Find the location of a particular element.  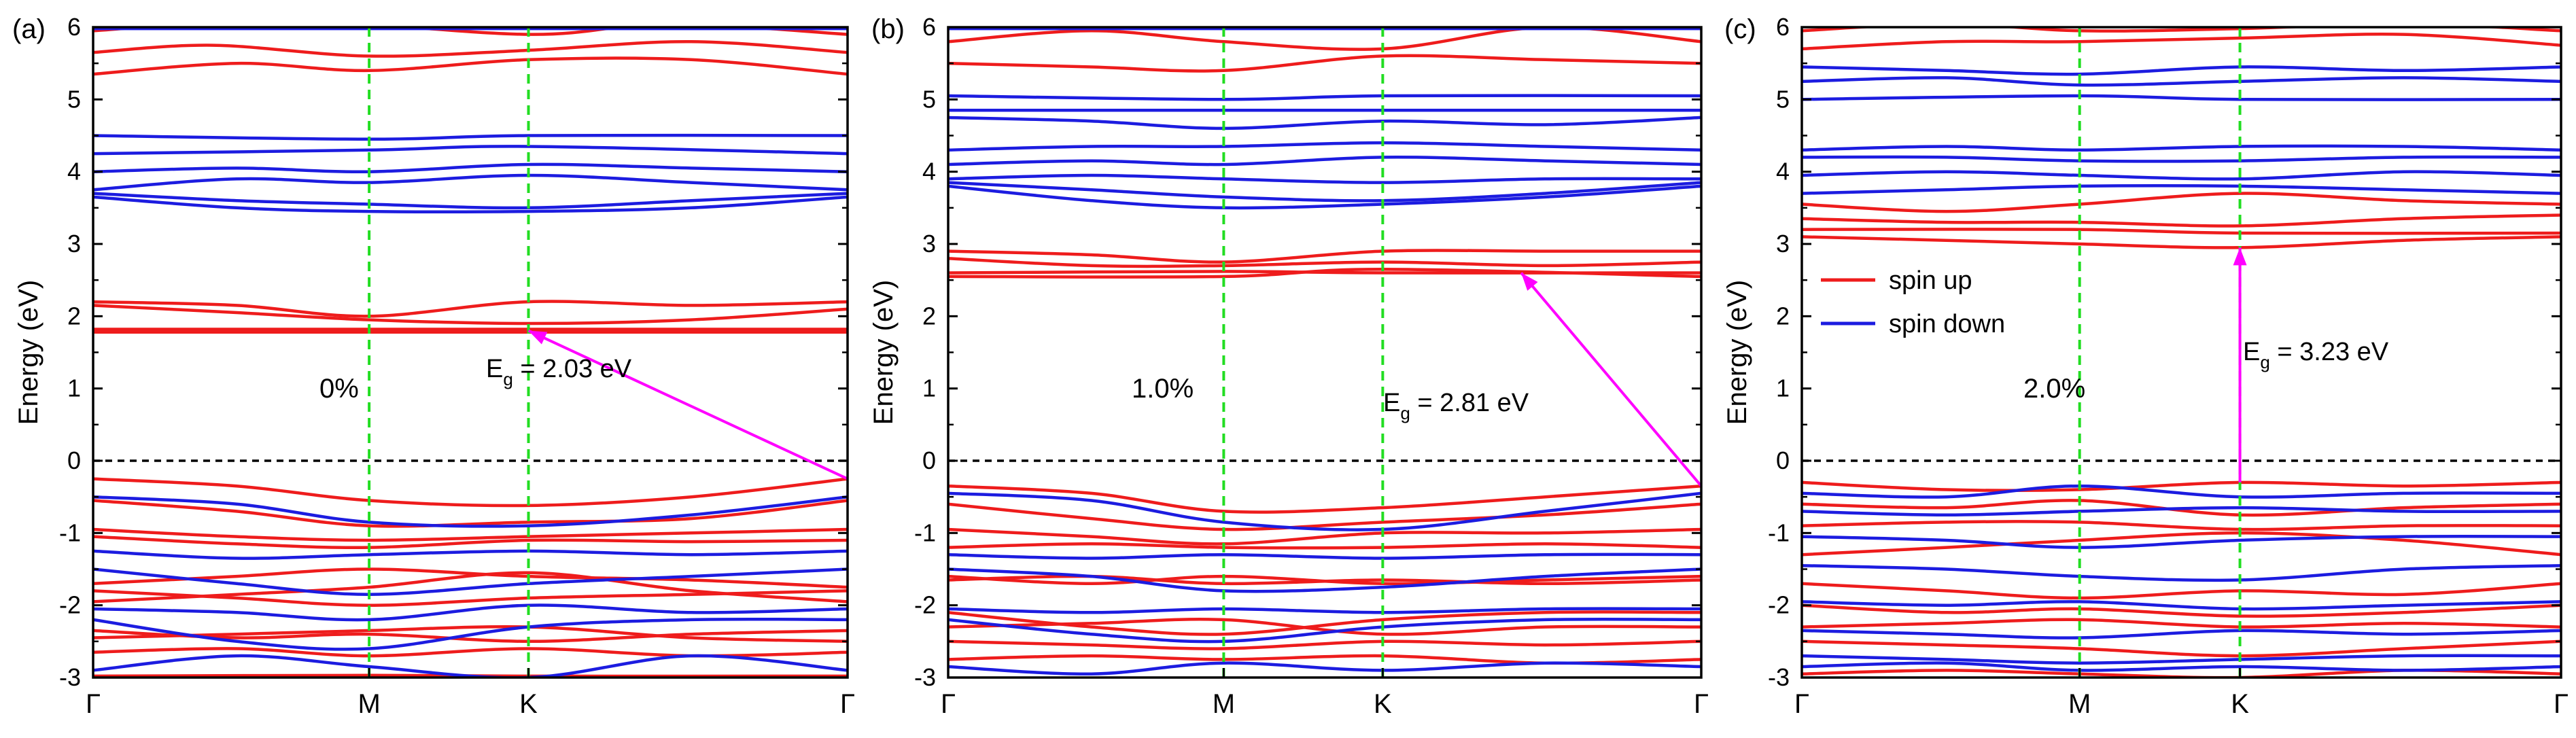

gap-label: Eg = 2.81 eV is located at coordinates (1456, 406).